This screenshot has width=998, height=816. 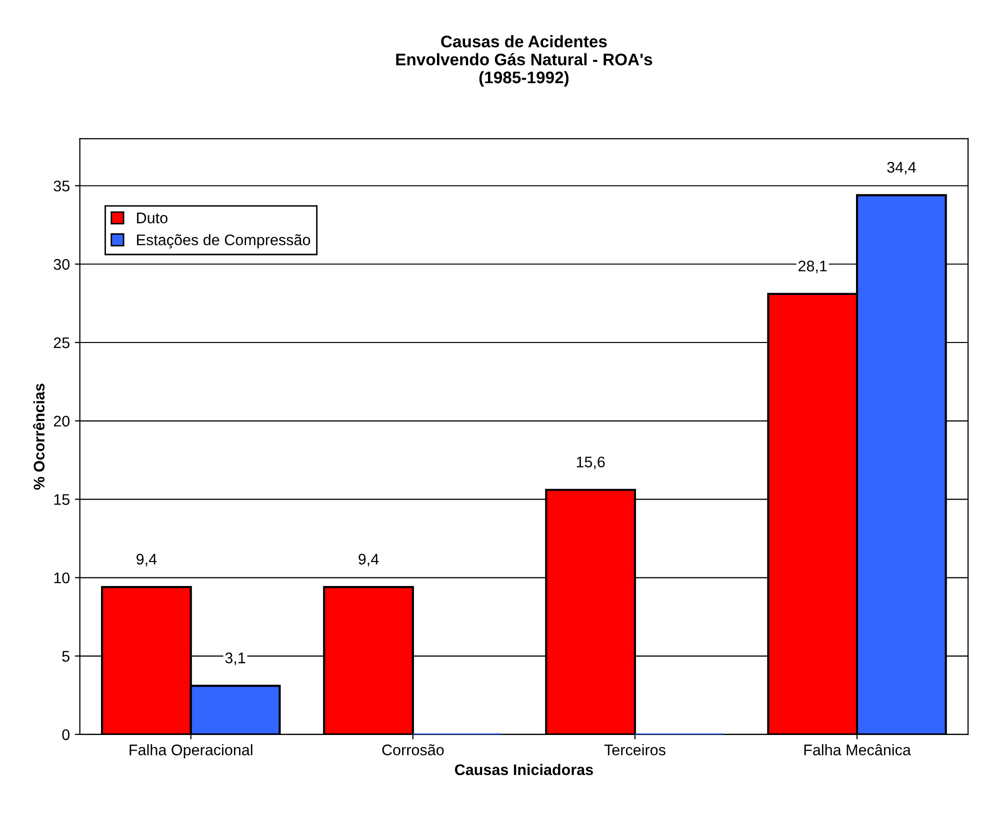 I want to click on data-label: 28,1, so click(x=812, y=267).